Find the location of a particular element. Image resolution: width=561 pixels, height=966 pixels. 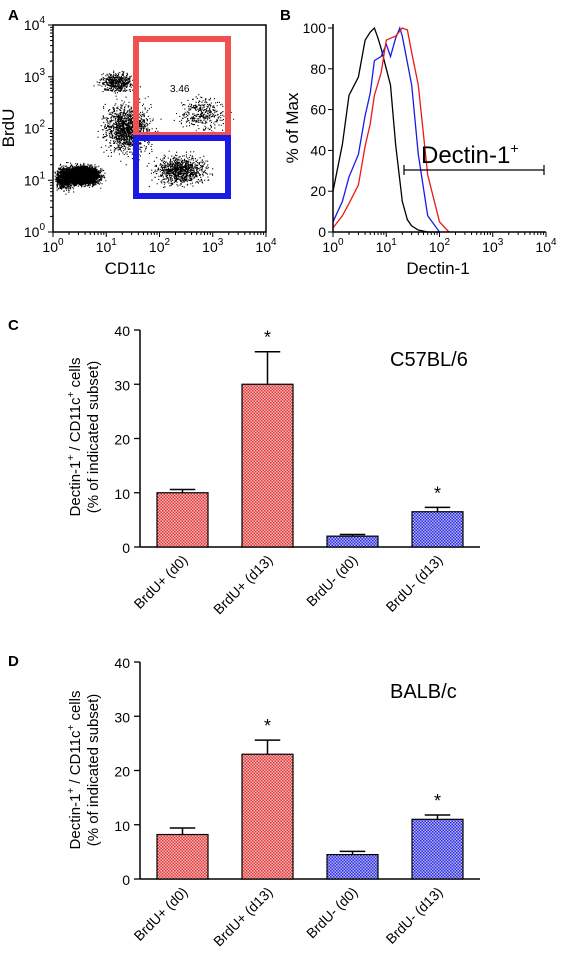

panel-b-ylabel: % of Max is located at coordinates (292, 127).